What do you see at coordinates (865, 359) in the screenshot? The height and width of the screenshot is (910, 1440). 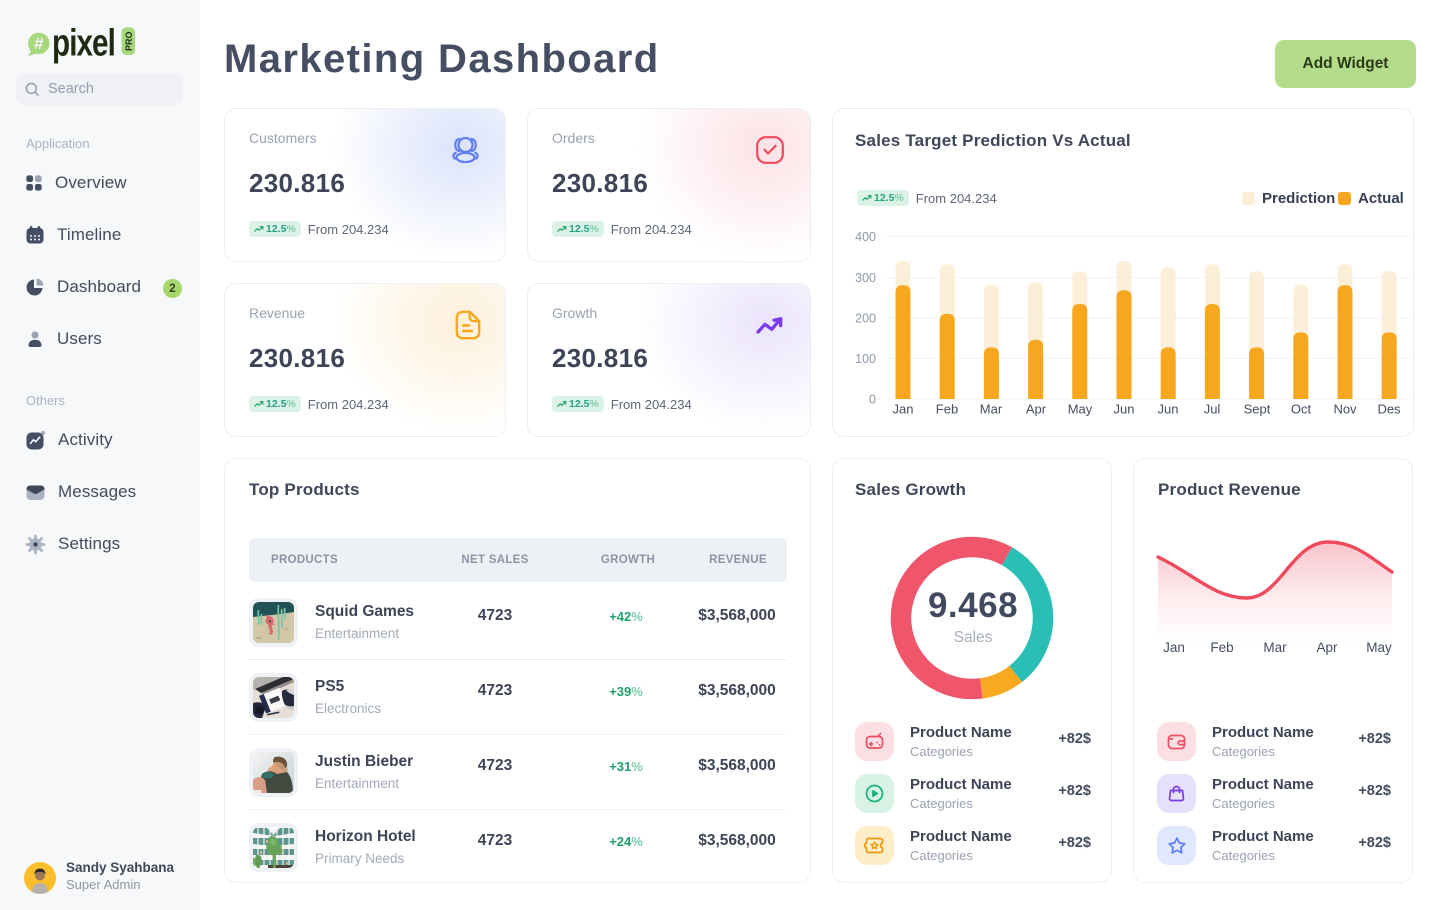 I see `svg-text: 100` at bounding box center [865, 359].